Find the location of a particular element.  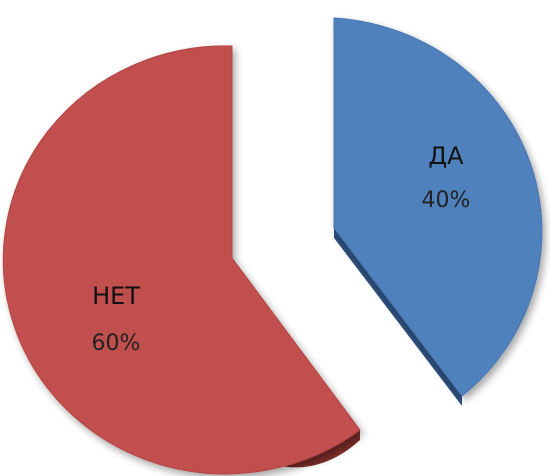

slice-da-value: 40% is located at coordinates (446, 200).